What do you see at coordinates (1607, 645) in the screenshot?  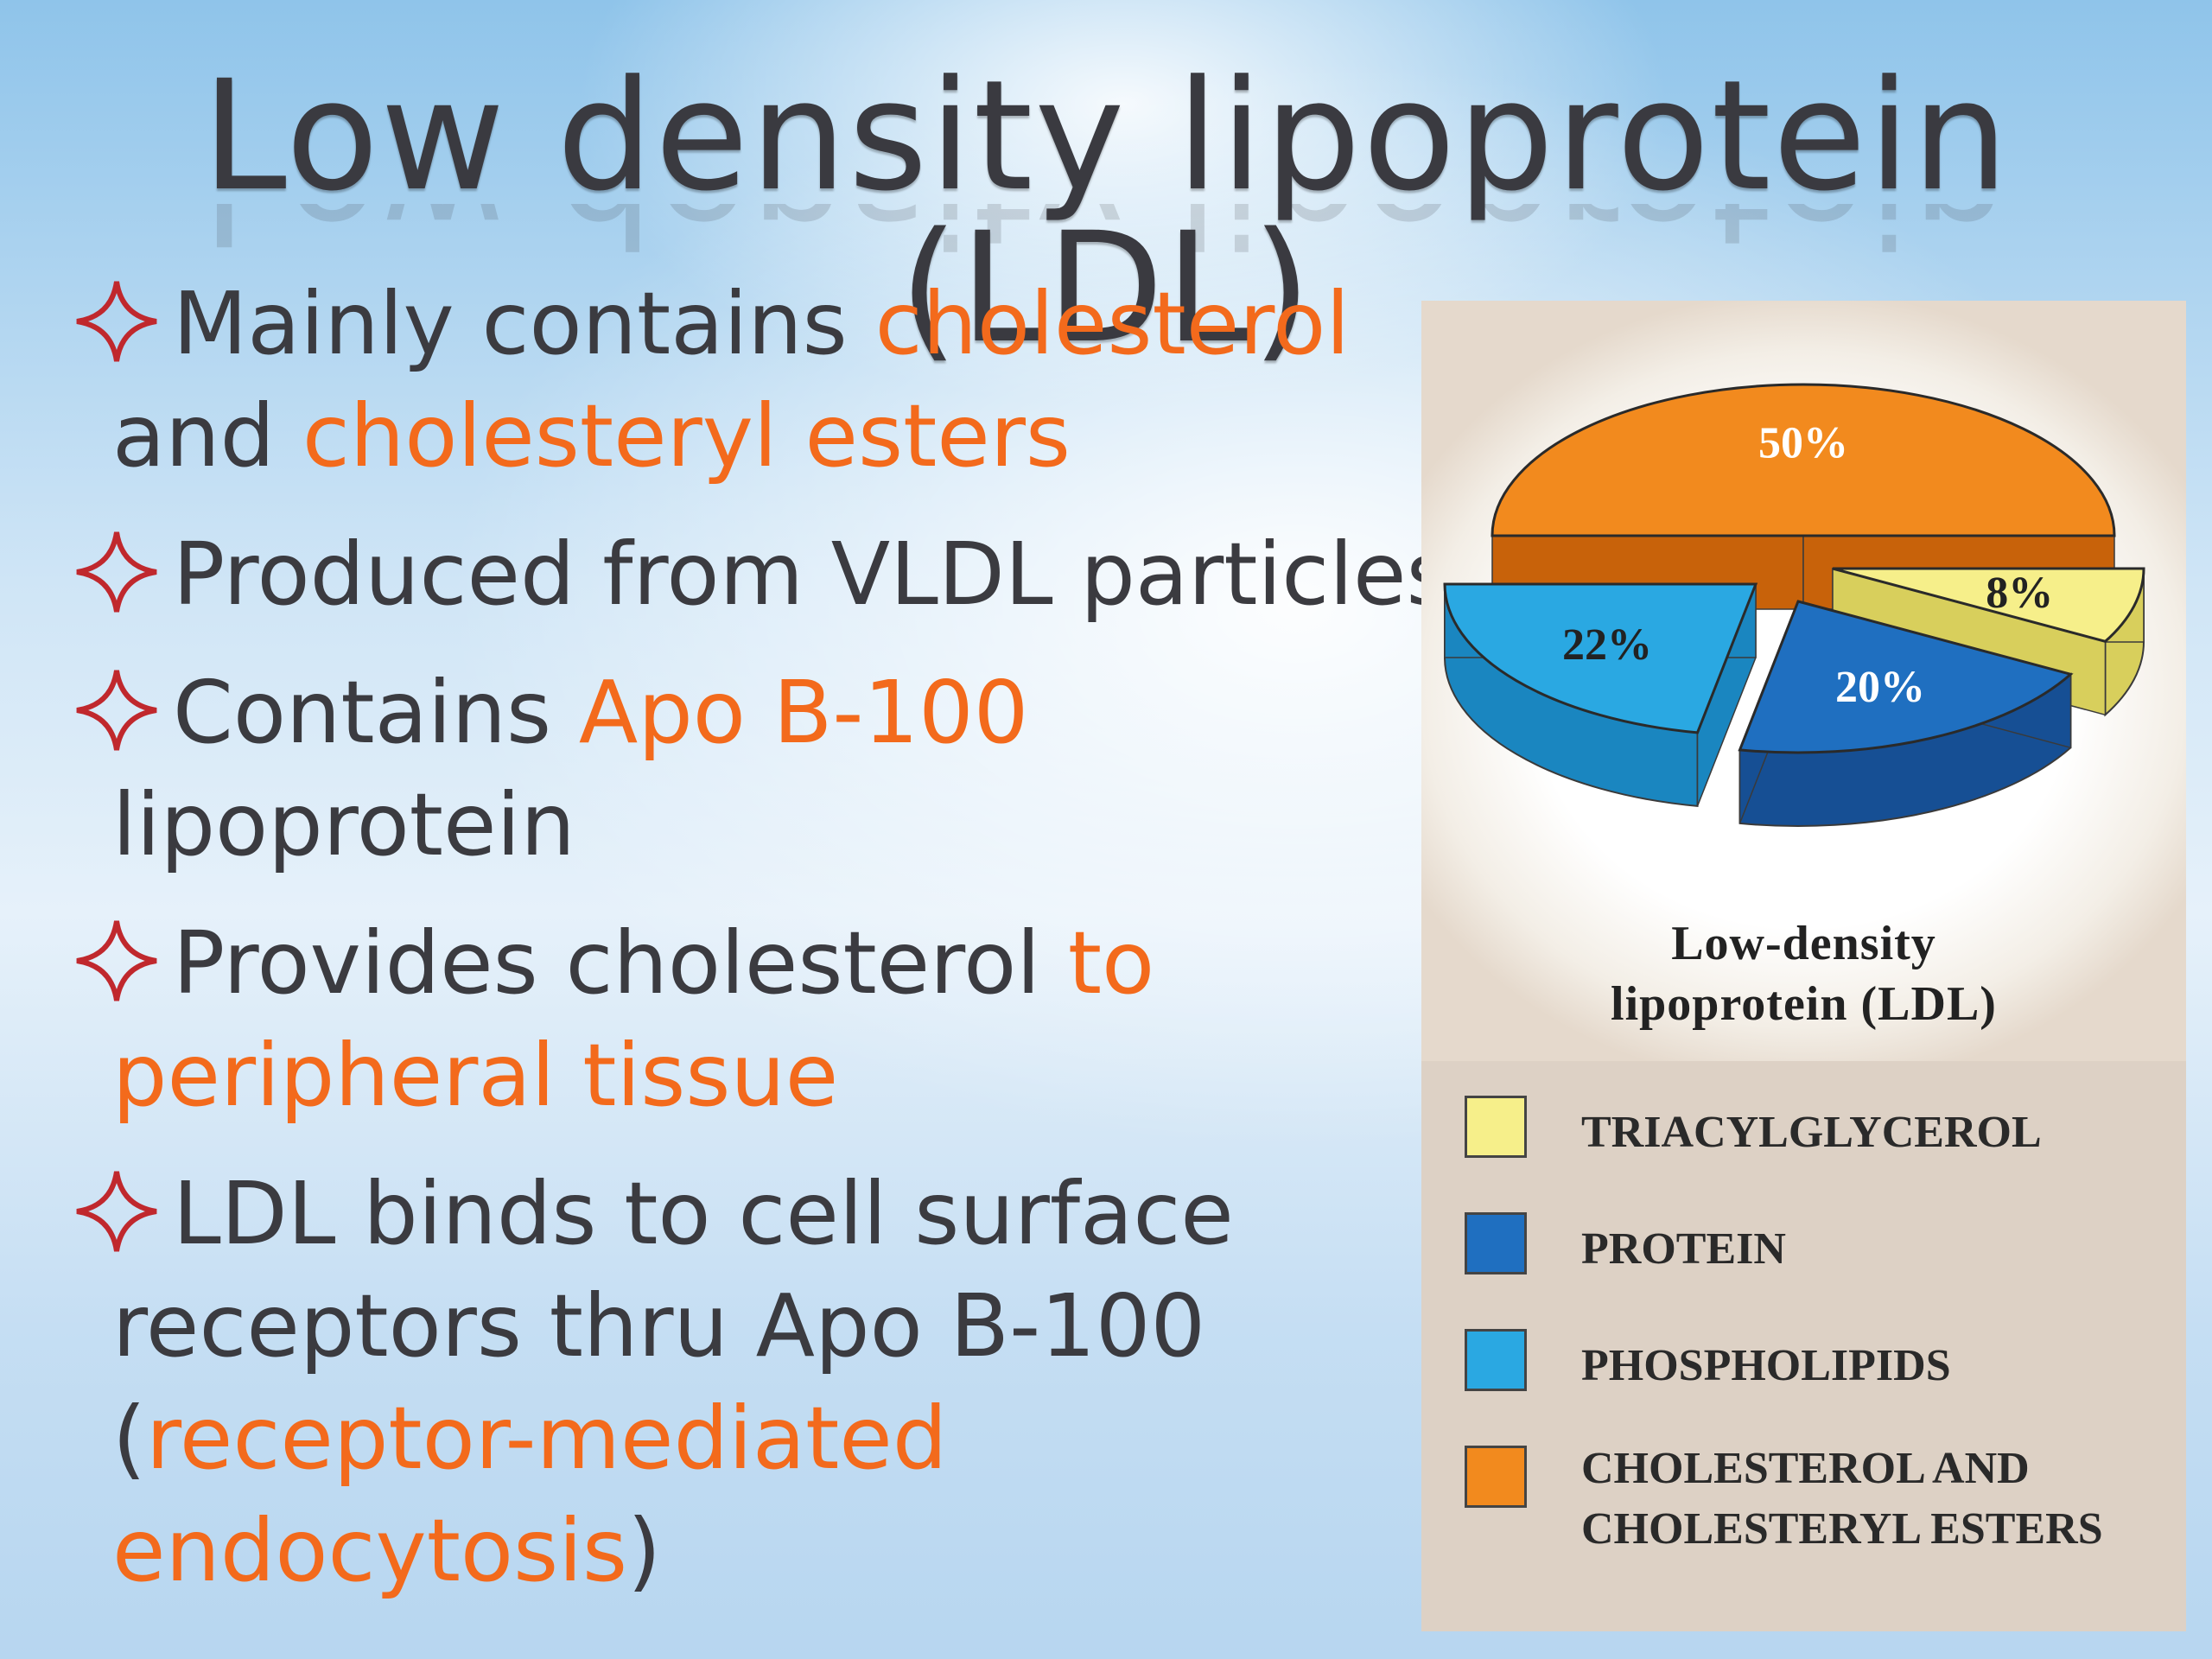 I see `pie-data-label: 22%` at bounding box center [1607, 645].